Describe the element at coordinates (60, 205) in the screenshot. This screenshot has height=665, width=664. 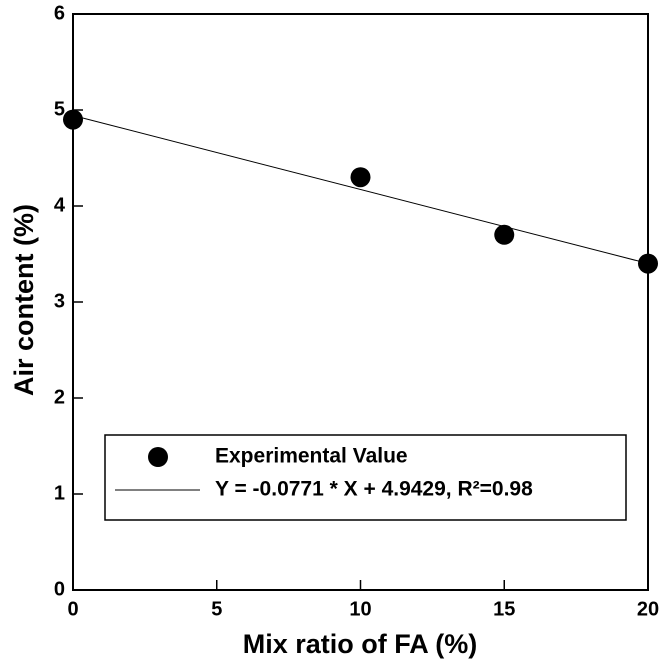
I see `y-tick-label: 4` at that location.